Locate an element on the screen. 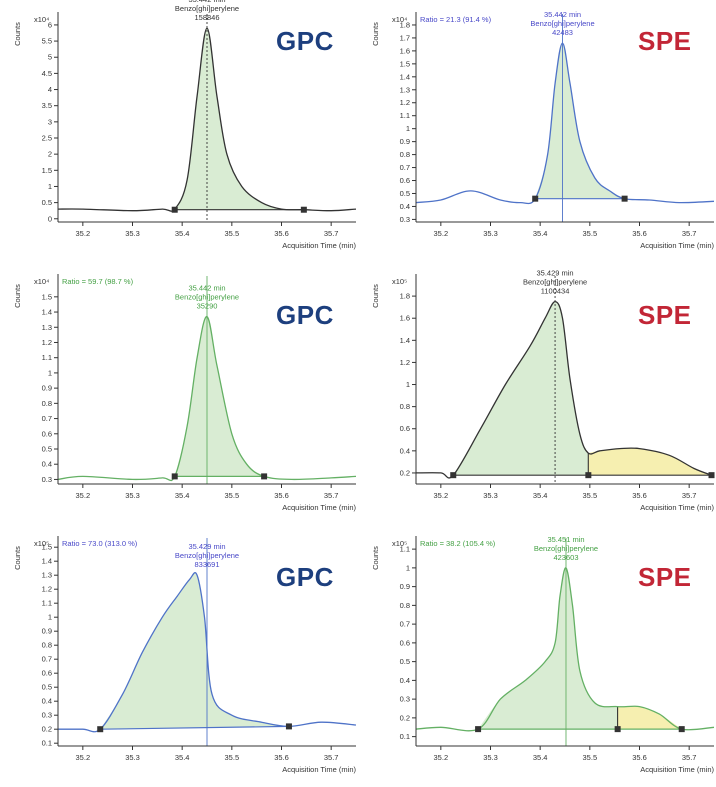  peak-area-label: 42483 is located at coordinates (562, 32).